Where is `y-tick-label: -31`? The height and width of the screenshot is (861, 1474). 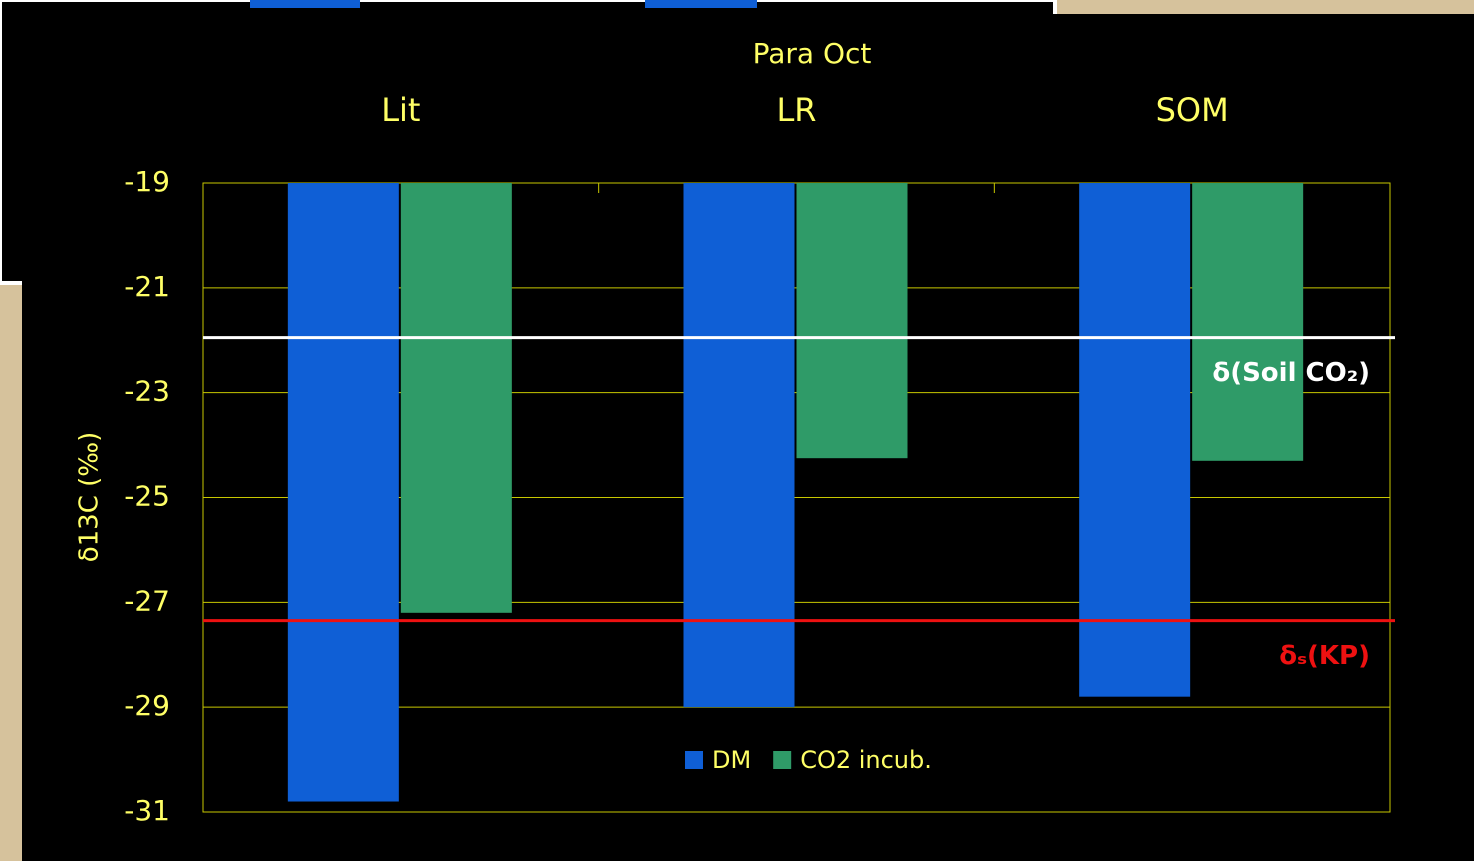
y-tick-label: -31 is located at coordinates (147, 810).